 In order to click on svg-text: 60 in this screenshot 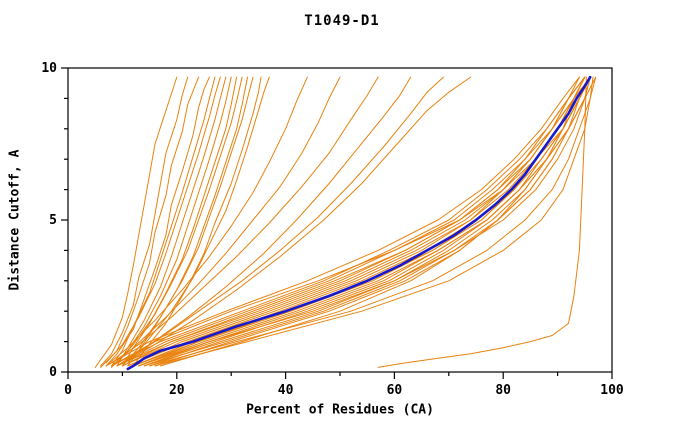, I will do `click(395, 390)`.